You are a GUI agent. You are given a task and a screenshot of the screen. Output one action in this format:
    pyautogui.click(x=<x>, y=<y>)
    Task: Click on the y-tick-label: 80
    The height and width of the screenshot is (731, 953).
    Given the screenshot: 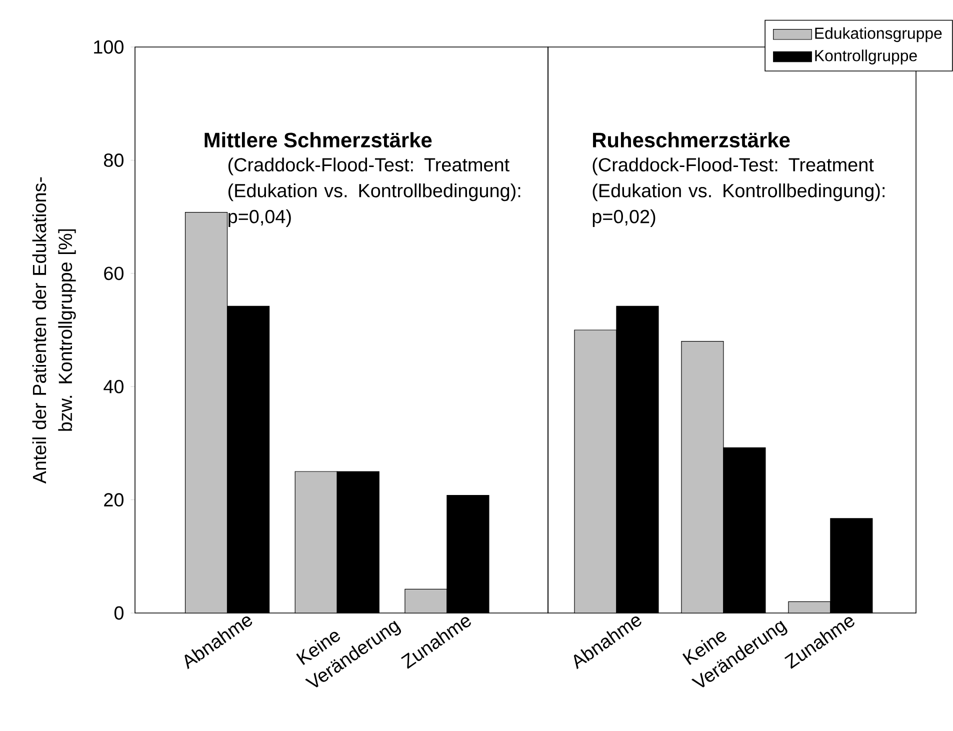 What is the action you would take?
    pyautogui.click(x=114, y=160)
    